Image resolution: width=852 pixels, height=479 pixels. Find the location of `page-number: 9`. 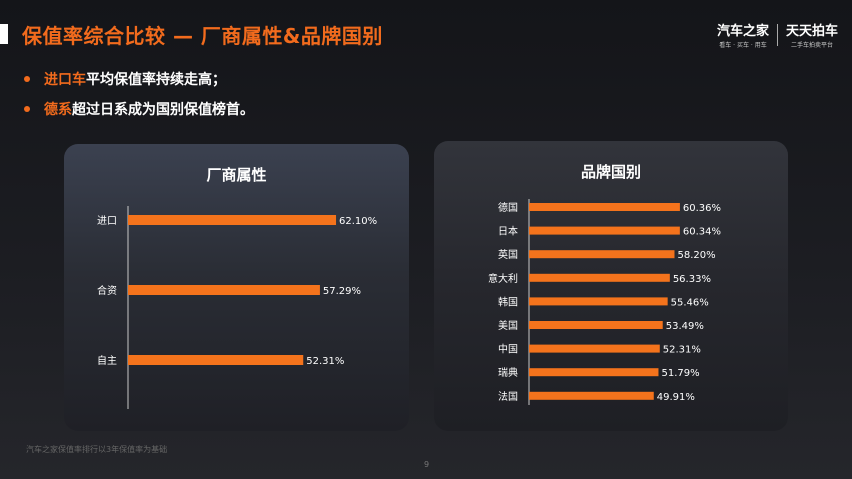

page-number: 9 is located at coordinates (427, 464).